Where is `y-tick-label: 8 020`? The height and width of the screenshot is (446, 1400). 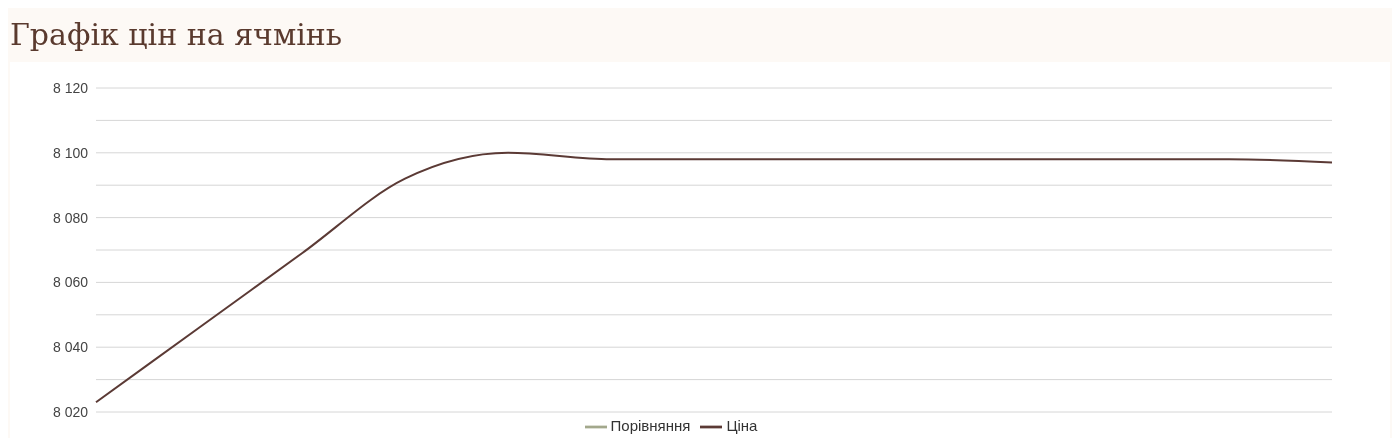 y-tick-label: 8 020 is located at coordinates (70, 411).